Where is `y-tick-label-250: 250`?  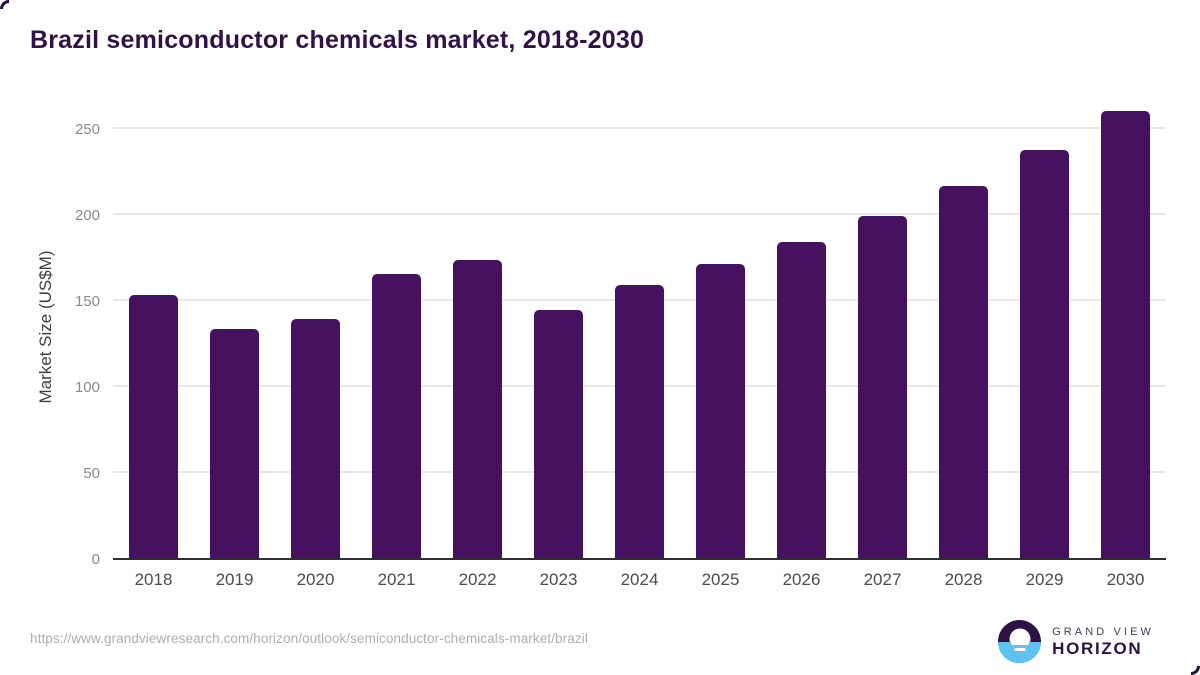
y-tick-label-250: 250 is located at coordinates (87, 129).